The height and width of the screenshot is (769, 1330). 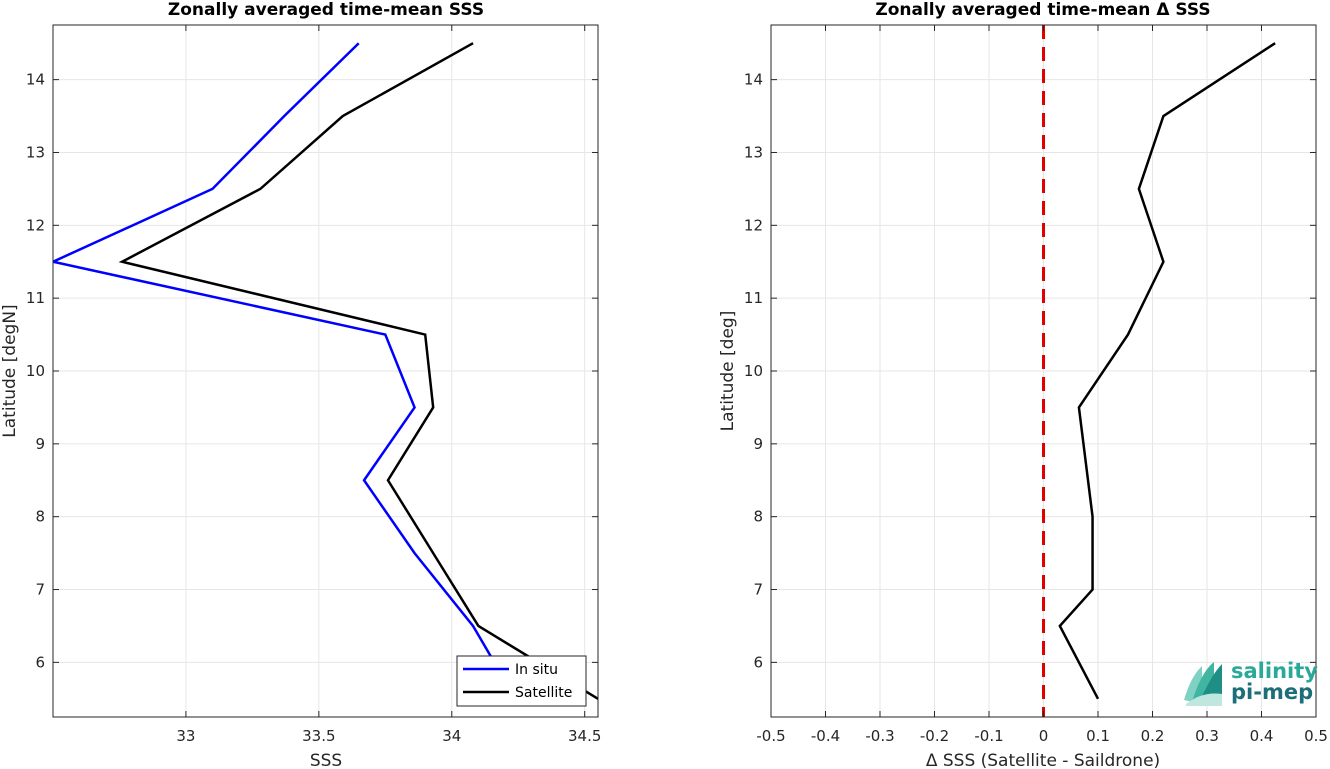 What do you see at coordinates (1316, 736) in the screenshot?
I see `x-tick-label: 0.5` at bounding box center [1316, 736].